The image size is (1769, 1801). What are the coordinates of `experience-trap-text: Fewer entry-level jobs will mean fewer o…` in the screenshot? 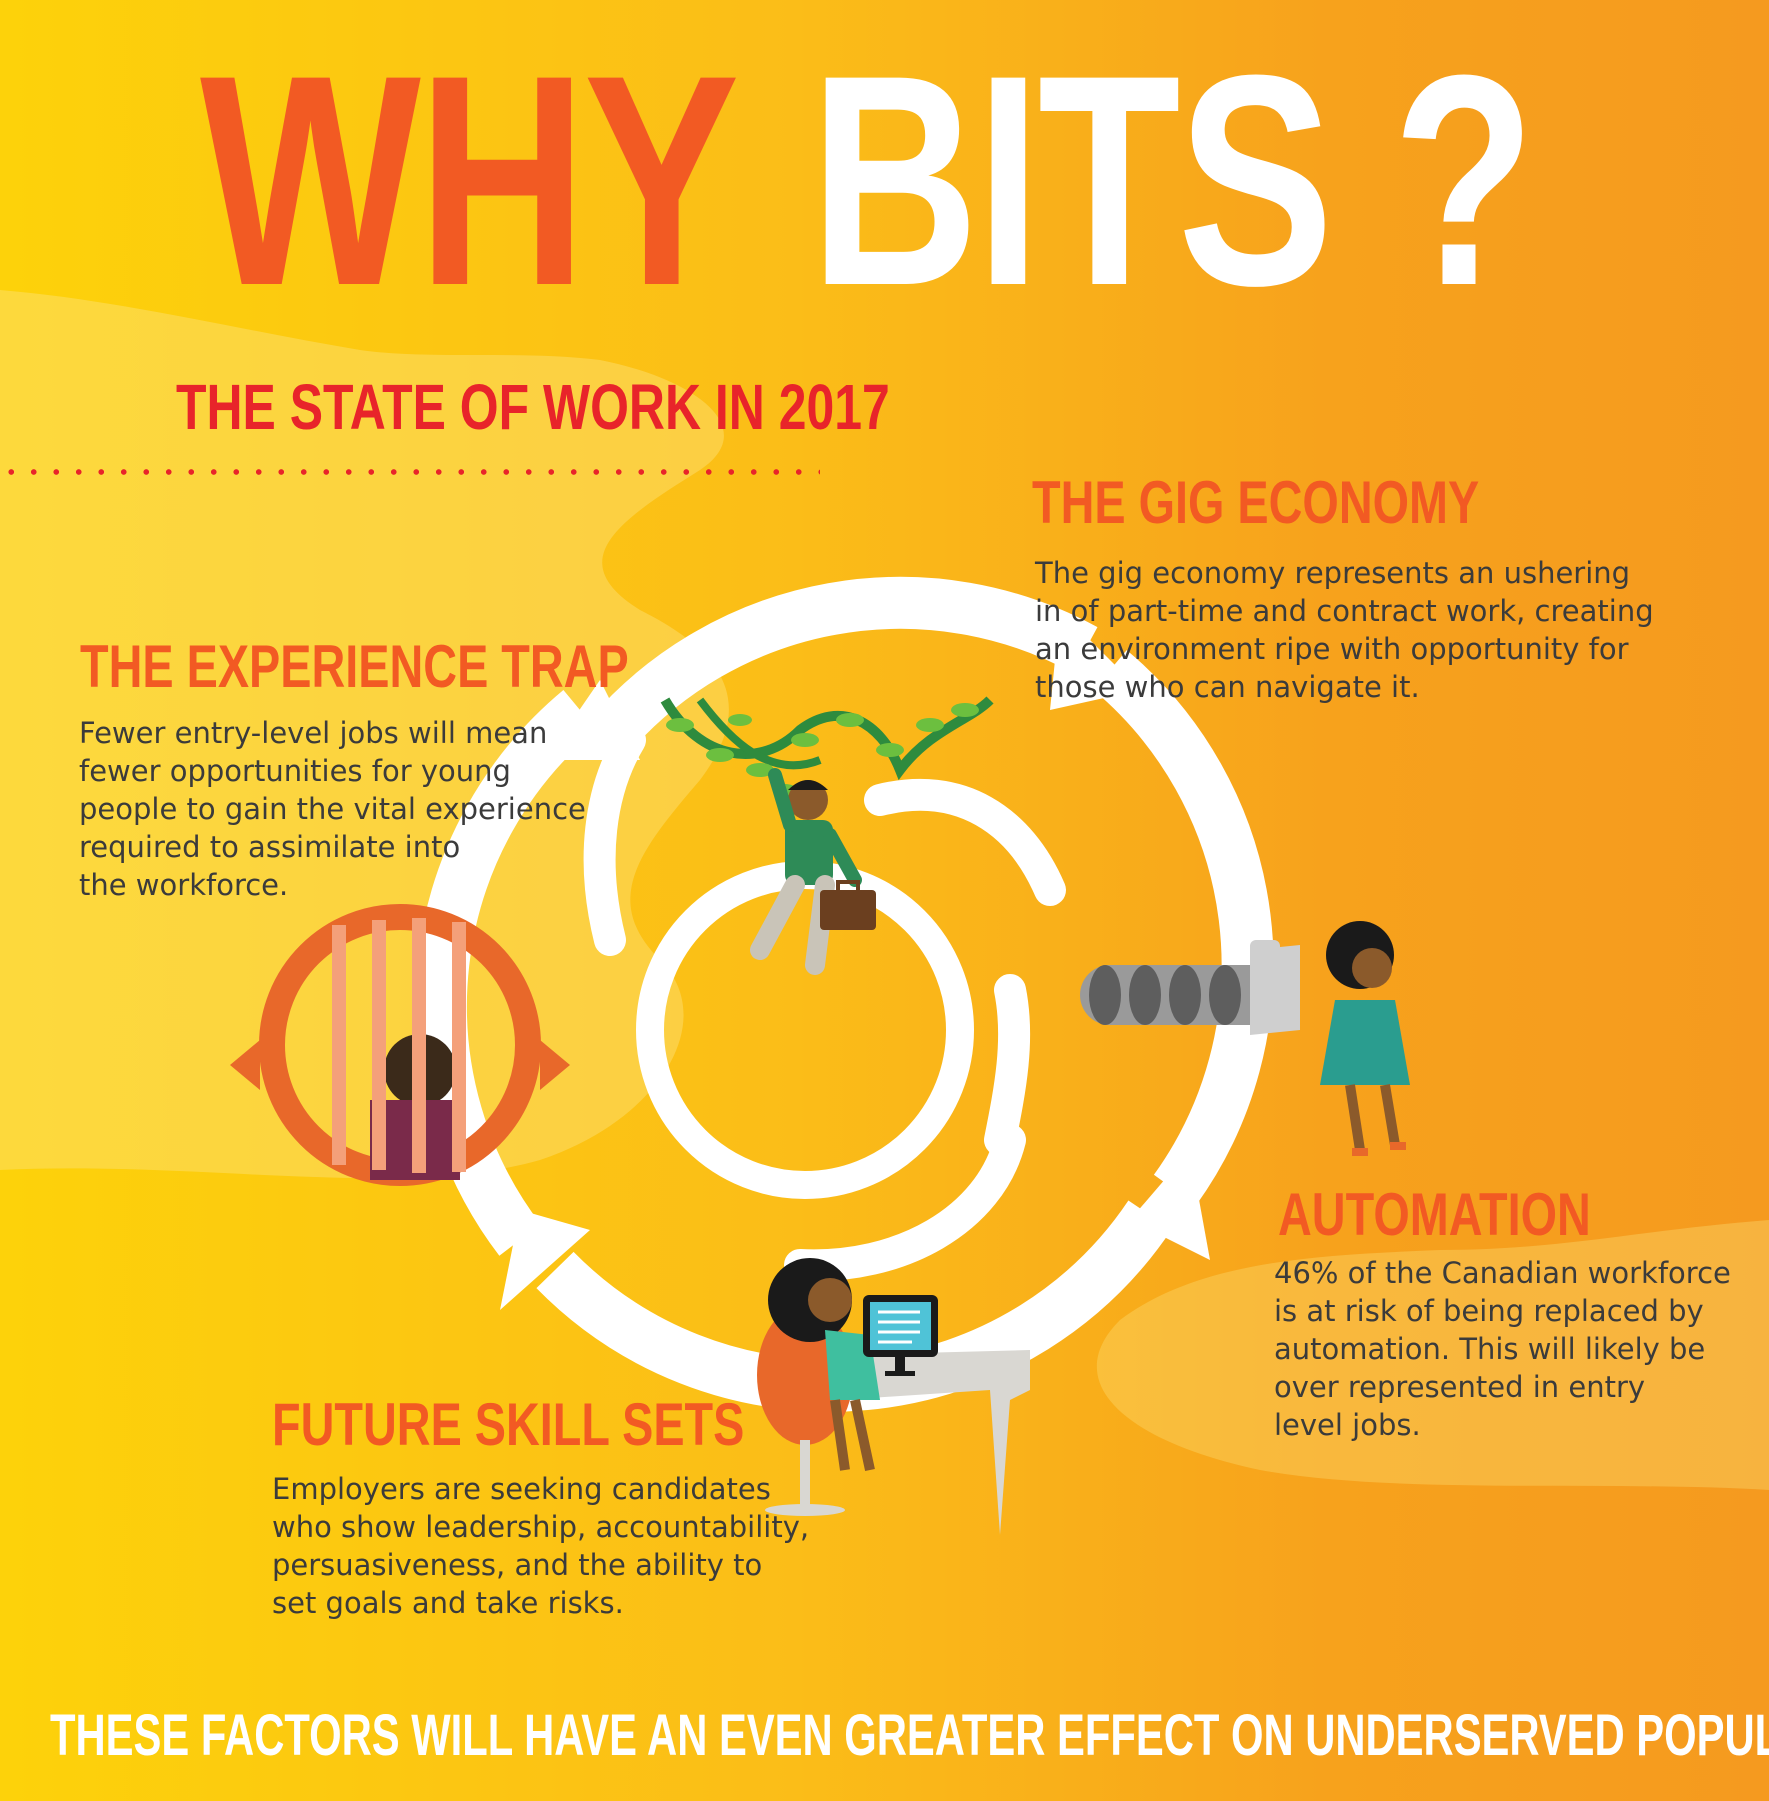 It's located at (332, 809).